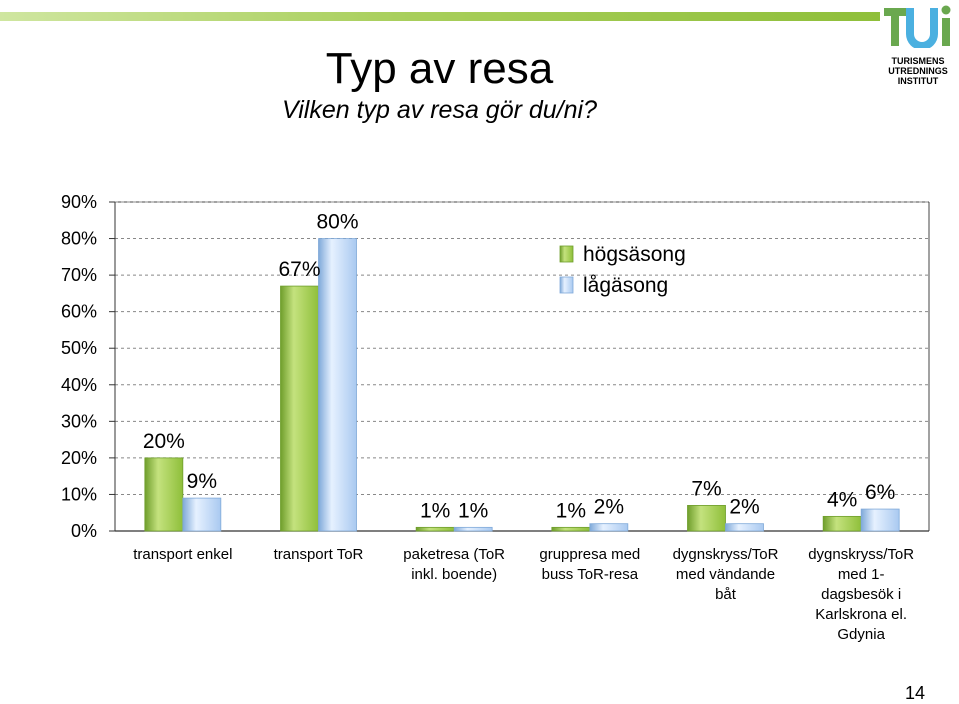 The width and height of the screenshot is (959, 704). Describe the element at coordinates (454, 554) in the screenshot. I see `category-label: paketresa (ToR` at that location.